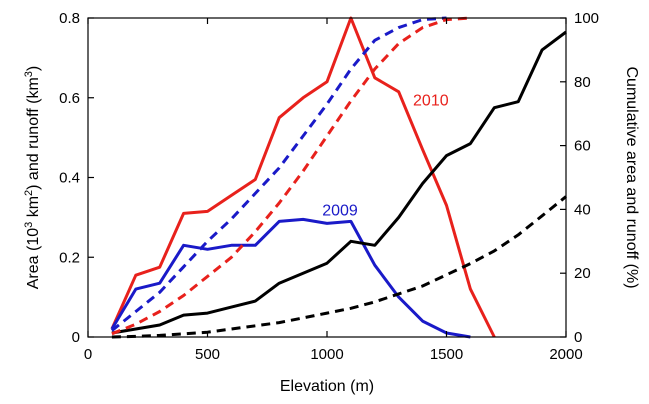 The image size is (649, 404). Describe the element at coordinates (582, 82) in the screenshot. I see `y-right-tick-label: 80` at that location.